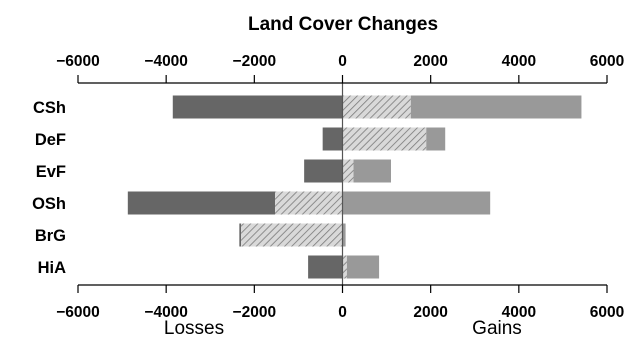 The image size is (630, 343). Describe the element at coordinates (344, 235) in the screenshot. I see `bar-segment-brg-light` at that location.